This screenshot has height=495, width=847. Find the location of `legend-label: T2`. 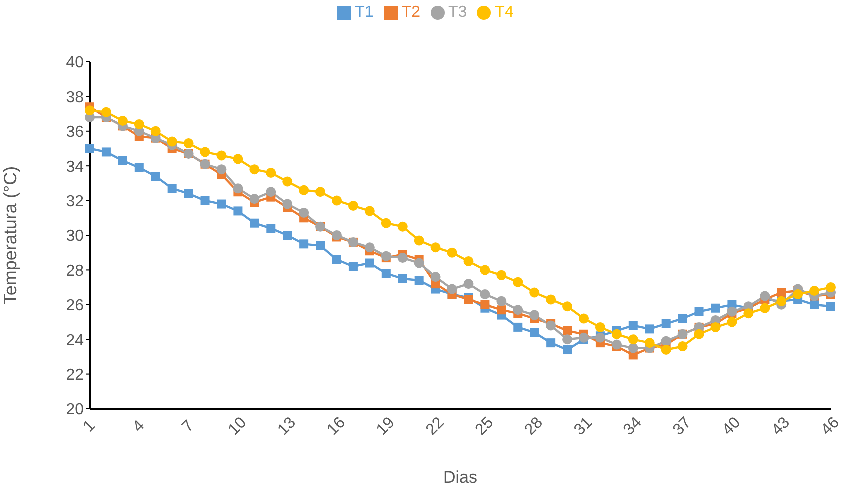

legend-label: T2 is located at coordinates (411, 12).